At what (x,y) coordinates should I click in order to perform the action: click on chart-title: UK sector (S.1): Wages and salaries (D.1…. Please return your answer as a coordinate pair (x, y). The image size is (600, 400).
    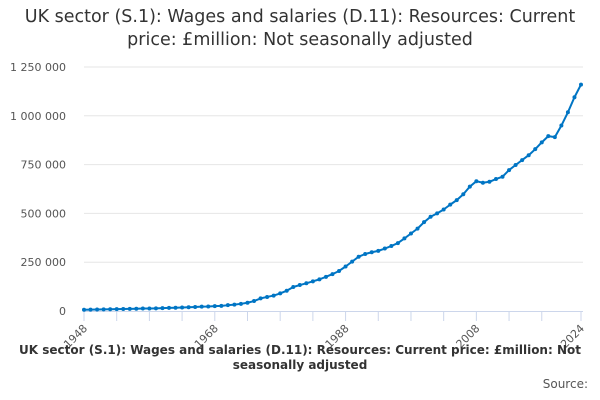
    Looking at the image, I should click on (300, 28).